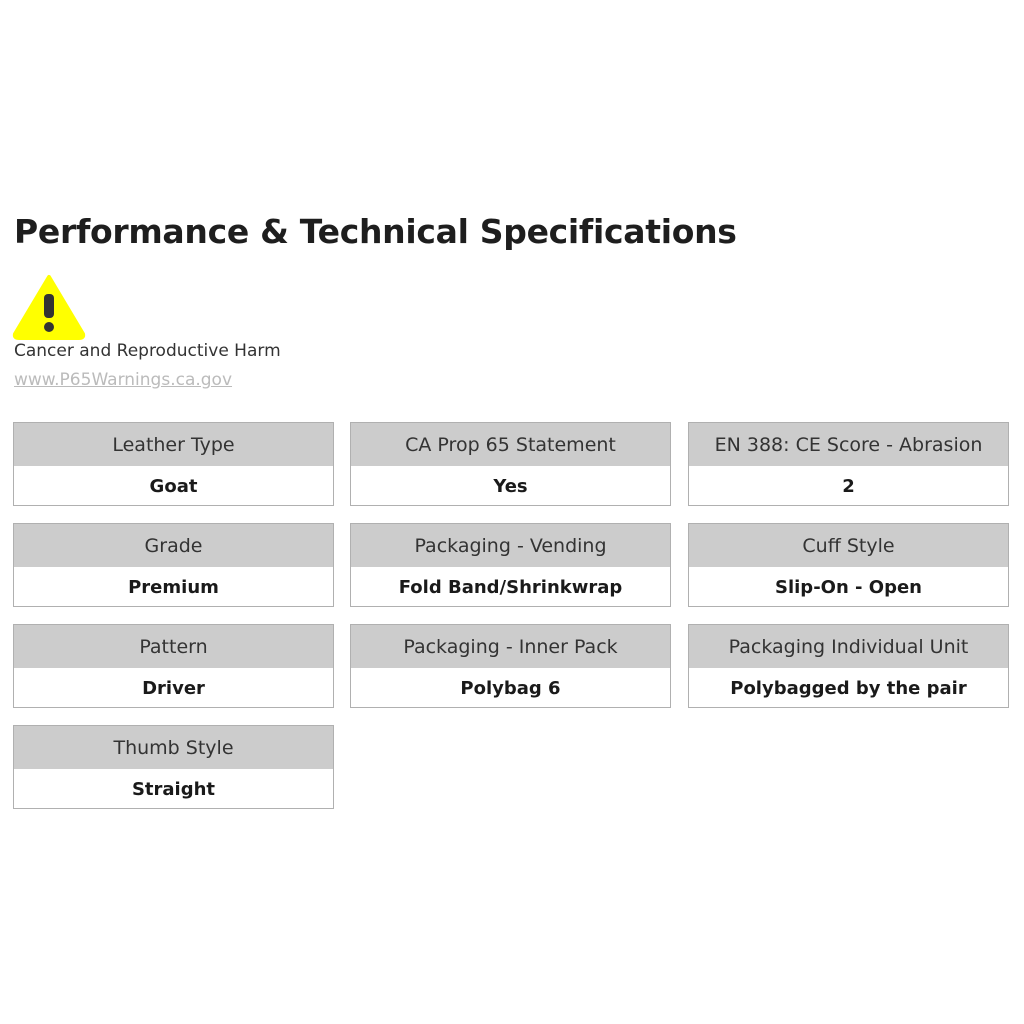 The image size is (1024, 1024). I want to click on spec-card: Thumb Style Straight, so click(173, 767).